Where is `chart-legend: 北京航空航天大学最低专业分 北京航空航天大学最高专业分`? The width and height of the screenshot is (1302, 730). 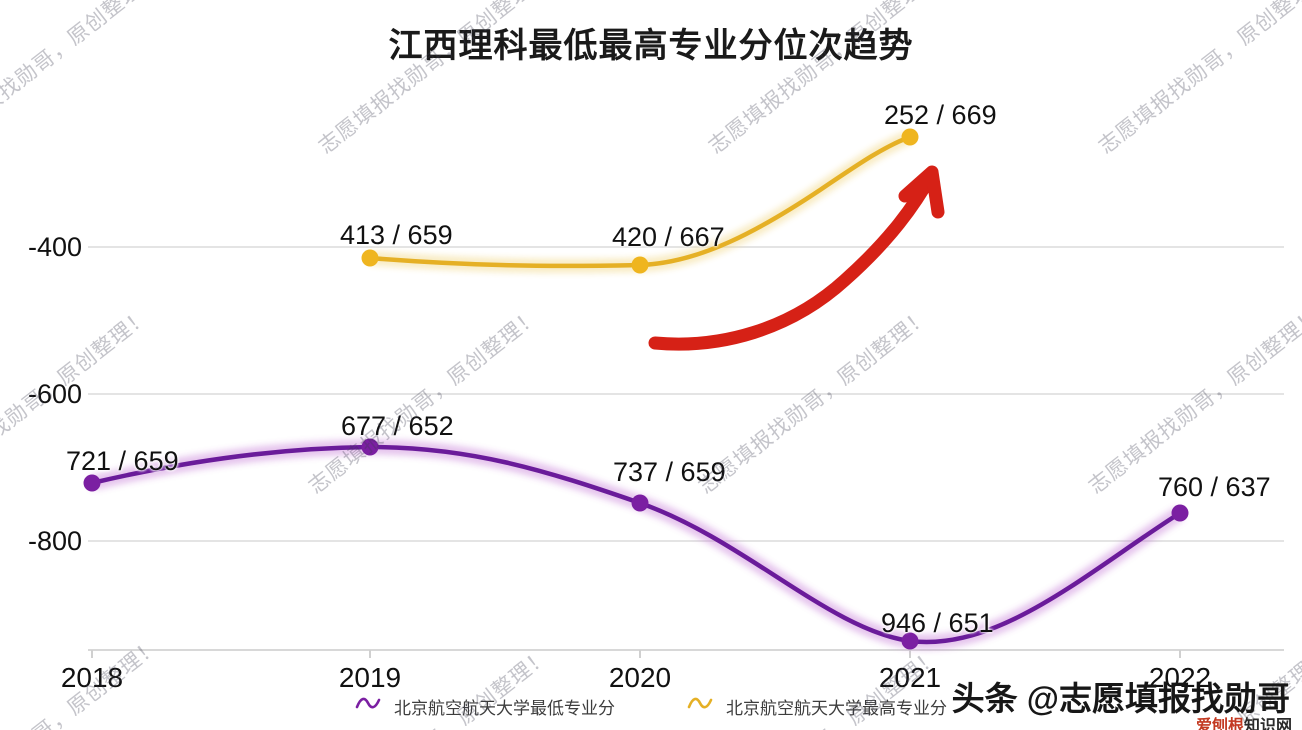 chart-legend: 北京航空航天大学最低专业分 北京航空航天大学最高专业分 is located at coordinates (651, 706).